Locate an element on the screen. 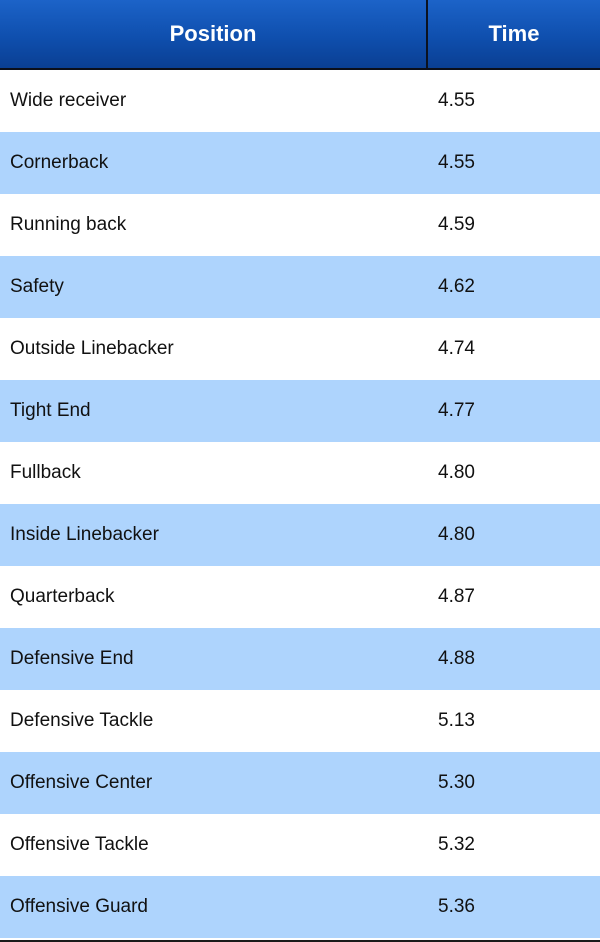  table-header: Position Time is located at coordinates (300, 35).